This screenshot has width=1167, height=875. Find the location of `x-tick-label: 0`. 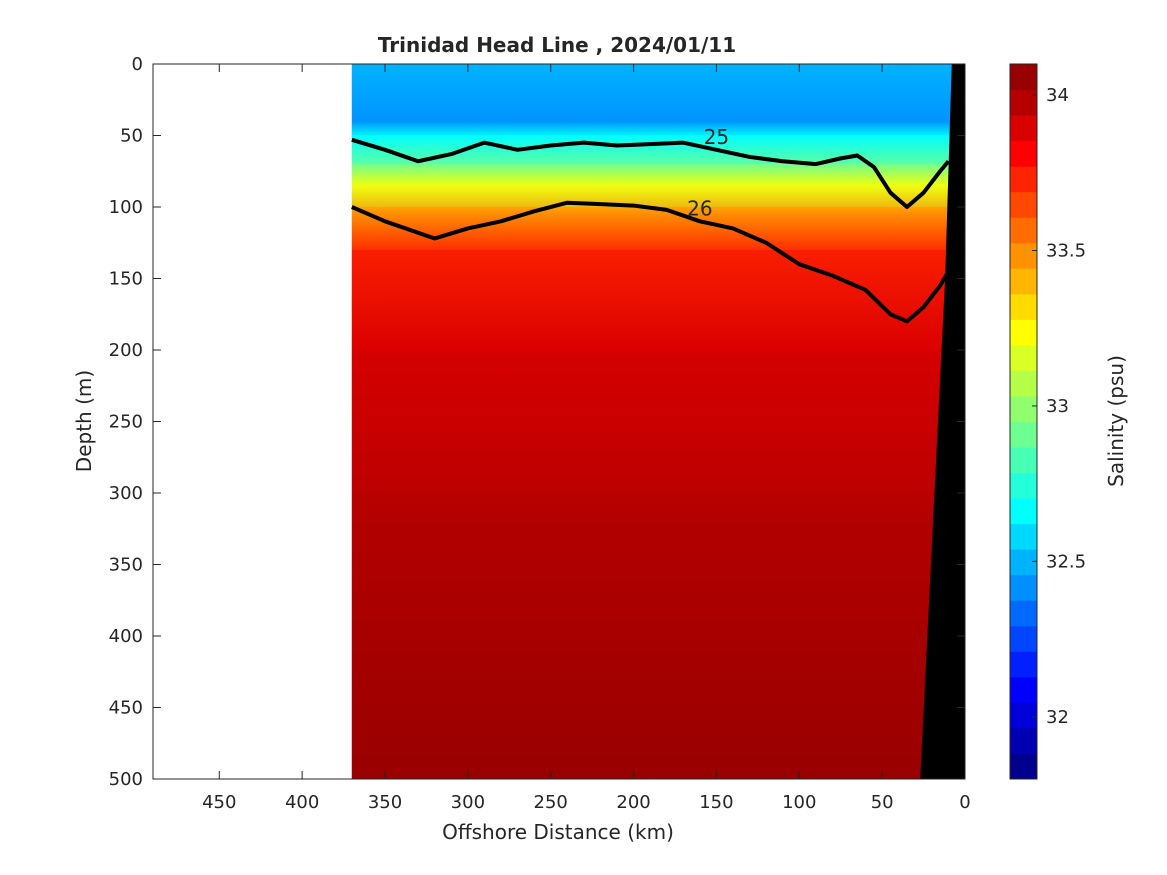

x-tick-label: 0 is located at coordinates (964, 802).